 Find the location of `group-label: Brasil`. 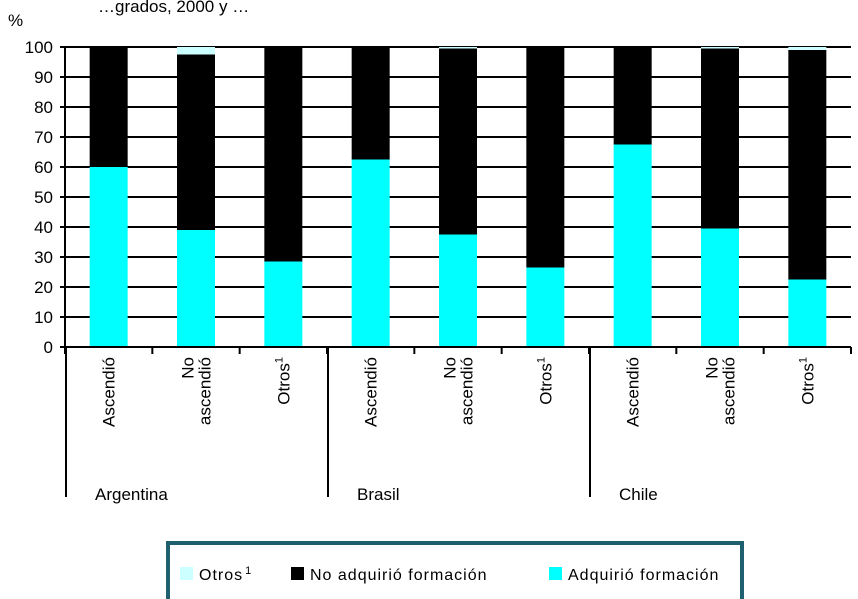

group-label: Brasil is located at coordinates (378, 494).